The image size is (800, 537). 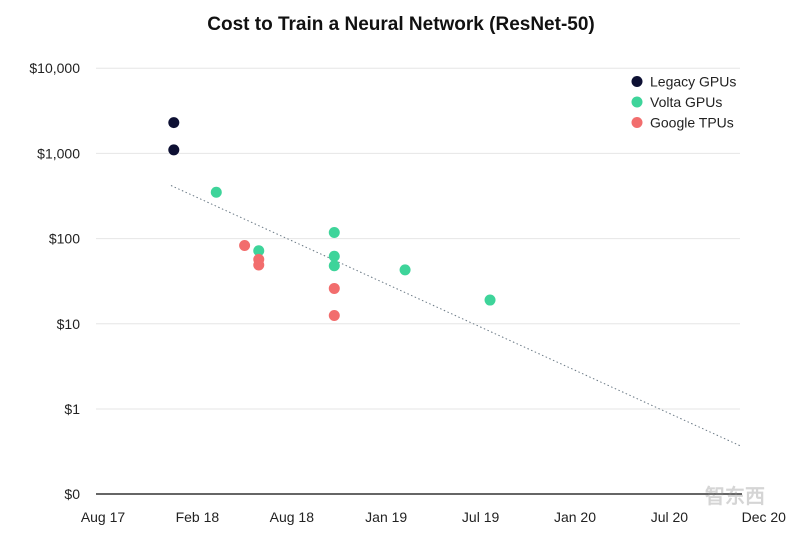 What do you see at coordinates (103, 517) in the screenshot?
I see `x-tick-label: Aug 17` at bounding box center [103, 517].